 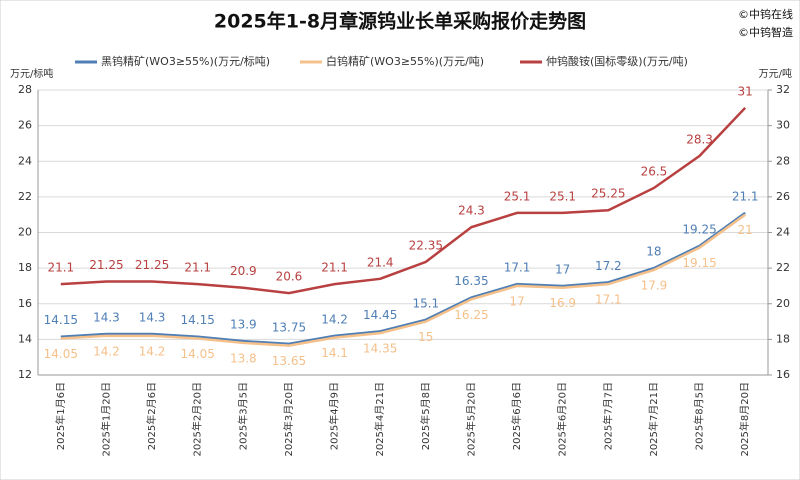 I want to click on y2-tick-label: 26, so click(x=783, y=196).